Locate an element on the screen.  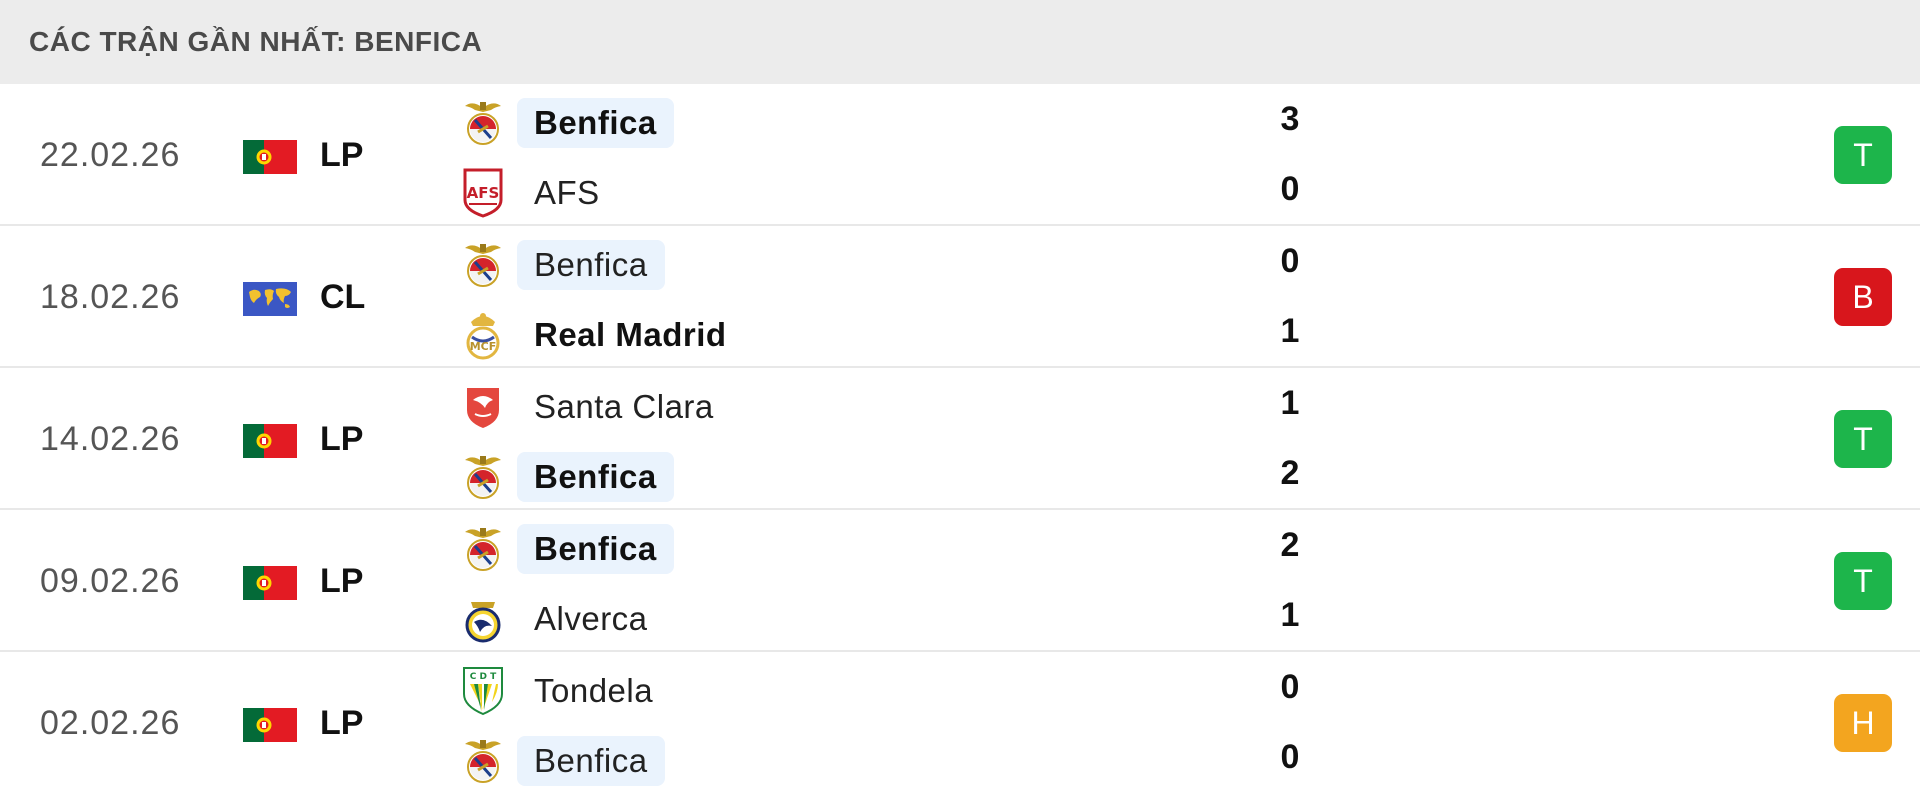
match-date: 18.02.26 is located at coordinates (110, 296).